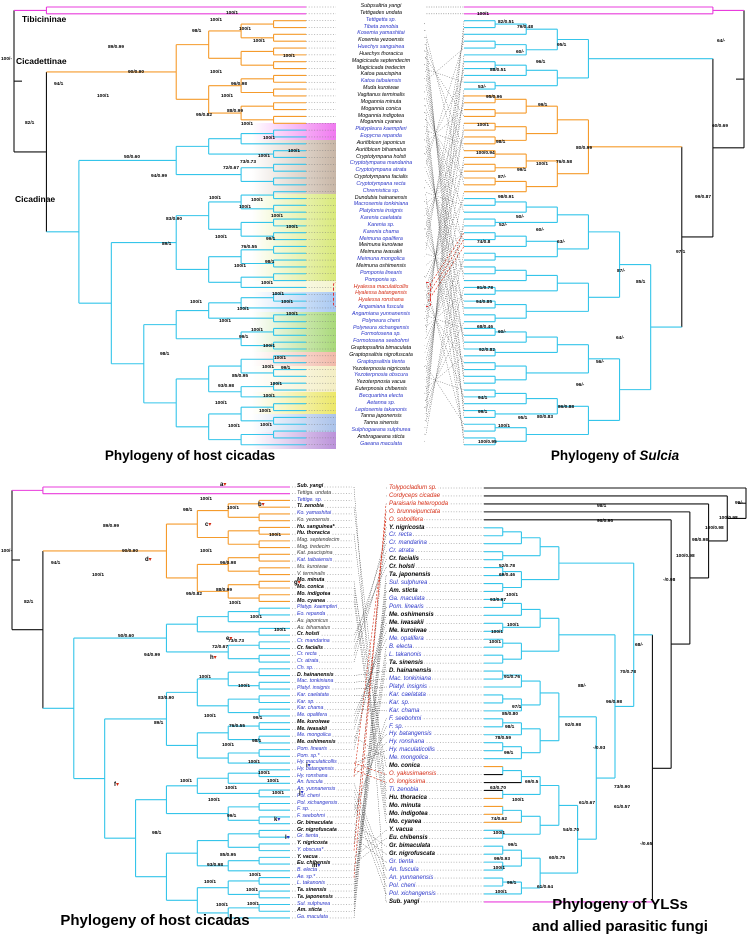 Image resolution: width=750 pixels, height=946 pixels. I want to click on marker-letter: g, so click(296, 583).